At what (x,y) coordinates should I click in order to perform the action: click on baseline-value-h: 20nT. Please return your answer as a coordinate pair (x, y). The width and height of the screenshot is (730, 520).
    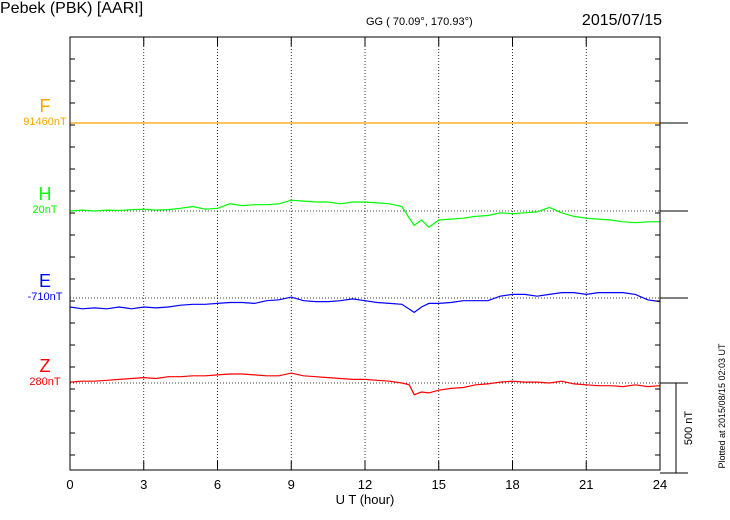
    Looking at the image, I should click on (45, 210).